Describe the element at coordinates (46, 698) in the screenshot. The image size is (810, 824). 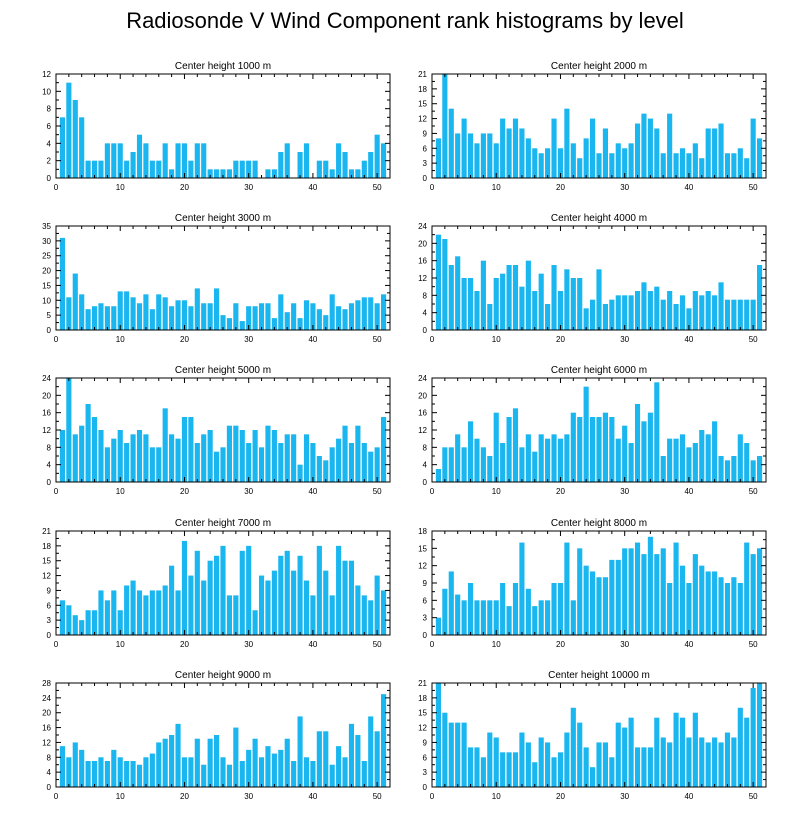
I see `y-tick-label: 24` at that location.